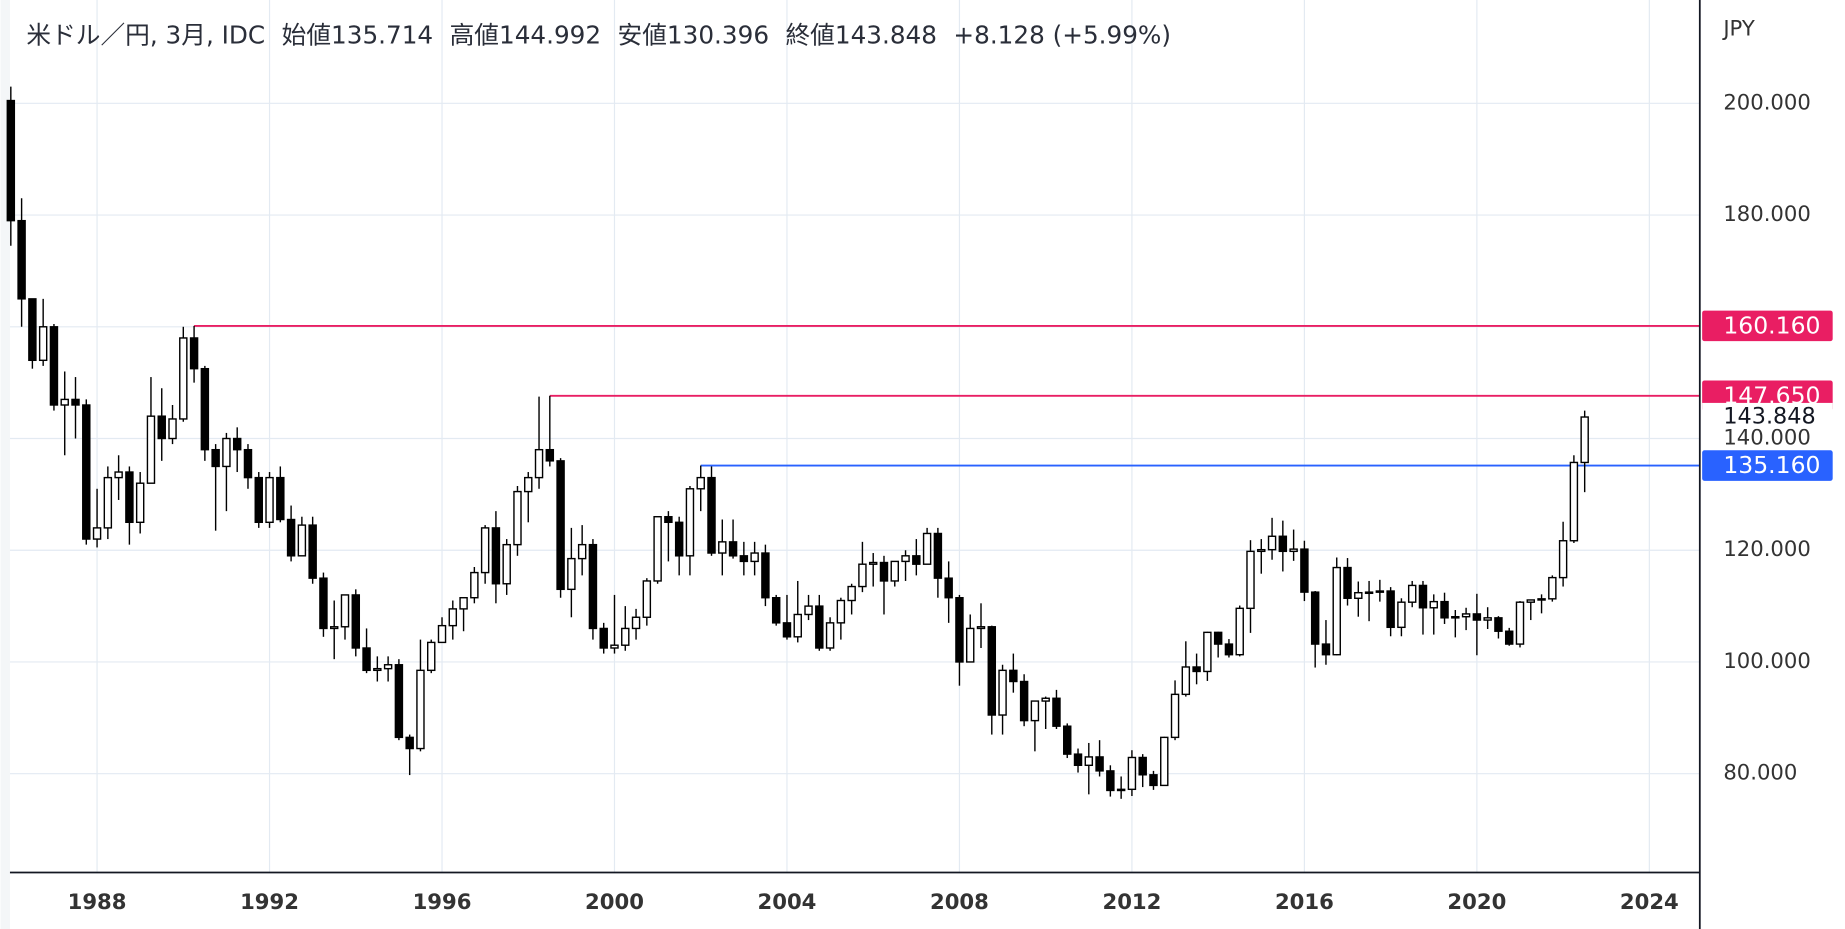 The image size is (1845, 929). Describe the element at coordinates (1767, 548) in the screenshot. I see `y-tick-label: 120.000` at that location.